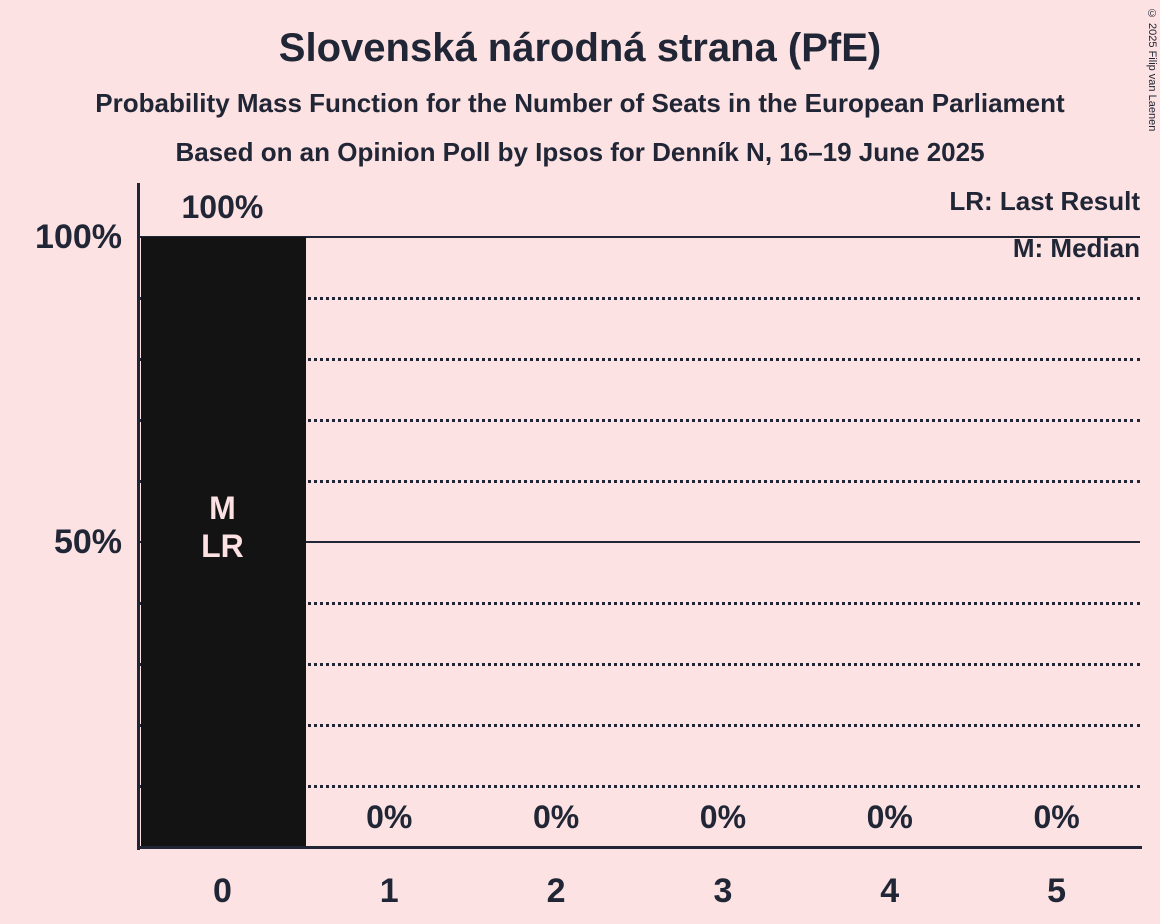 The width and height of the screenshot is (1160, 924). I want to click on bar-value-label-3: 0%, so click(723, 817).